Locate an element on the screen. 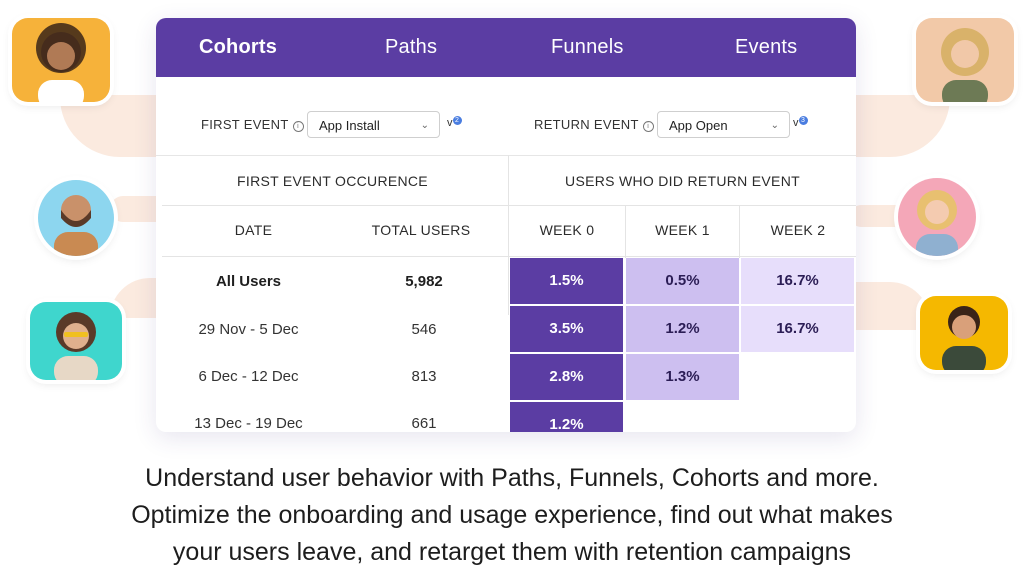 The width and height of the screenshot is (1024, 575). table-row-total: 661 is located at coordinates (424, 423).